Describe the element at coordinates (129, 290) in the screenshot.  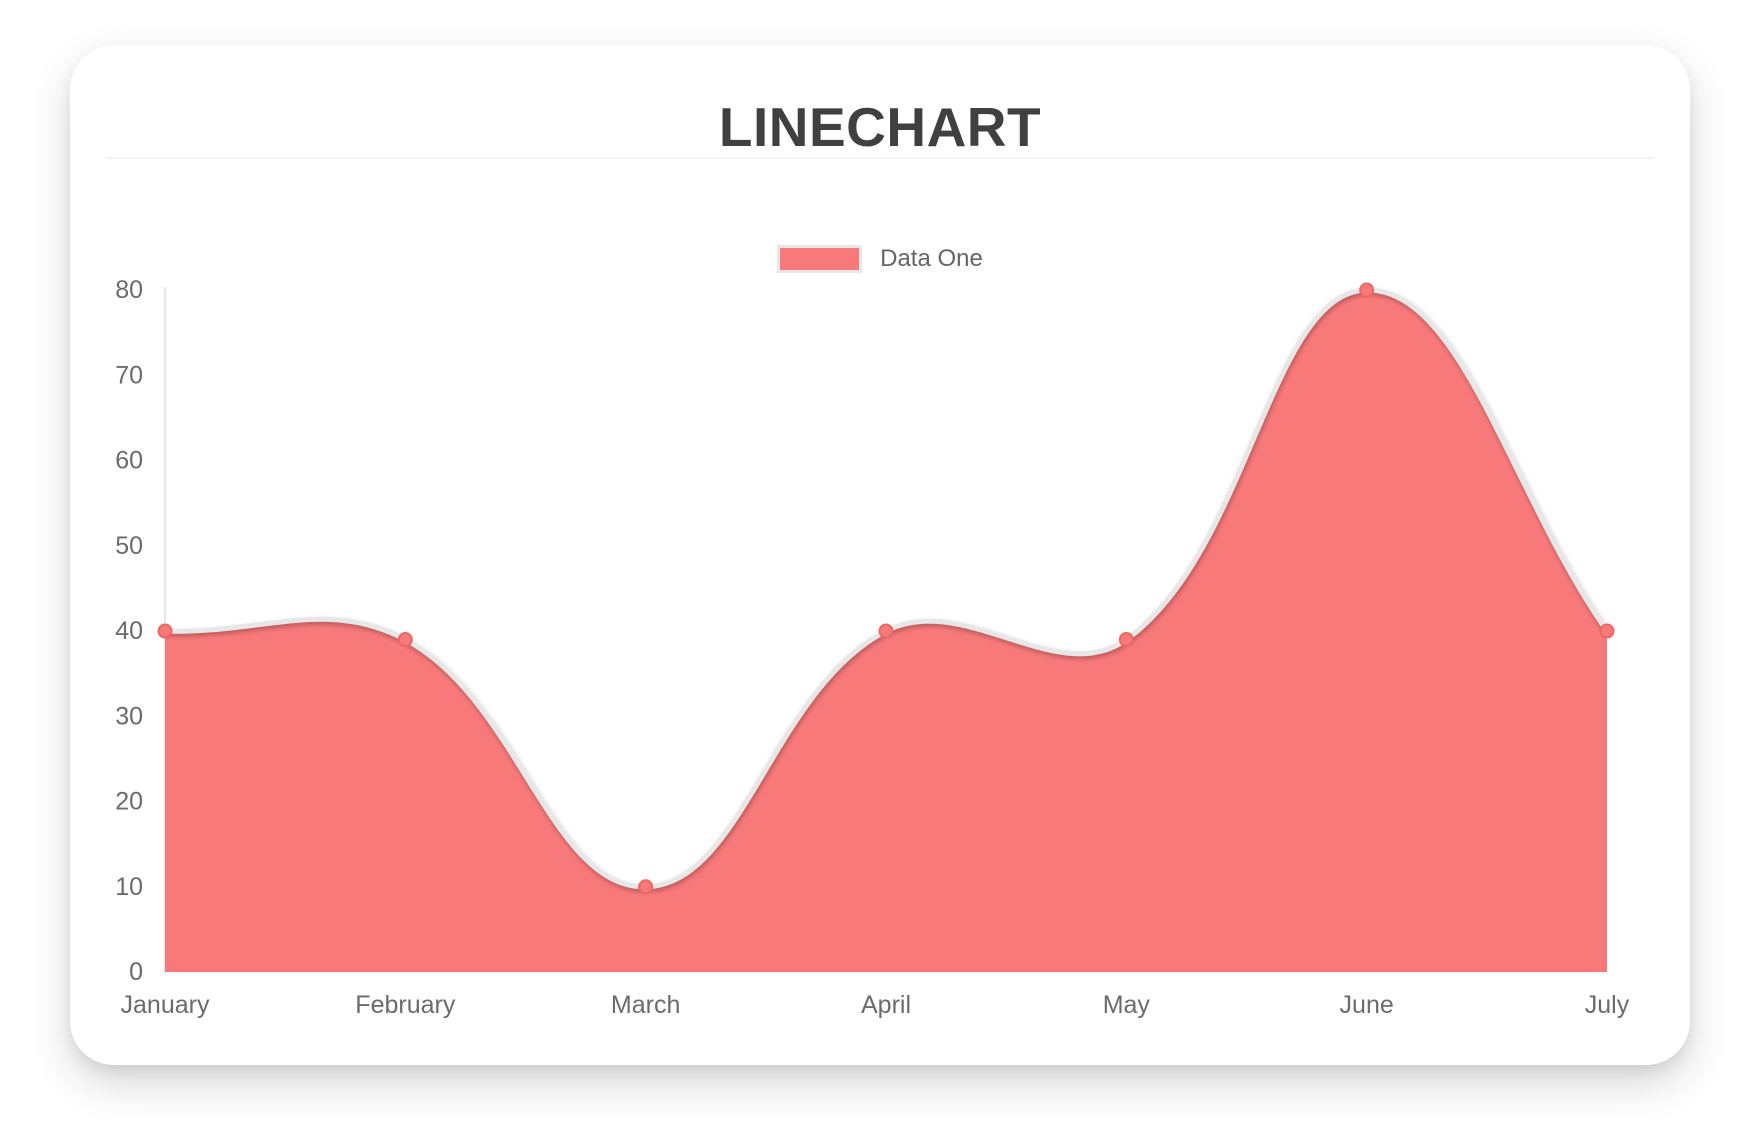
I see `svg-text: 80` at that location.